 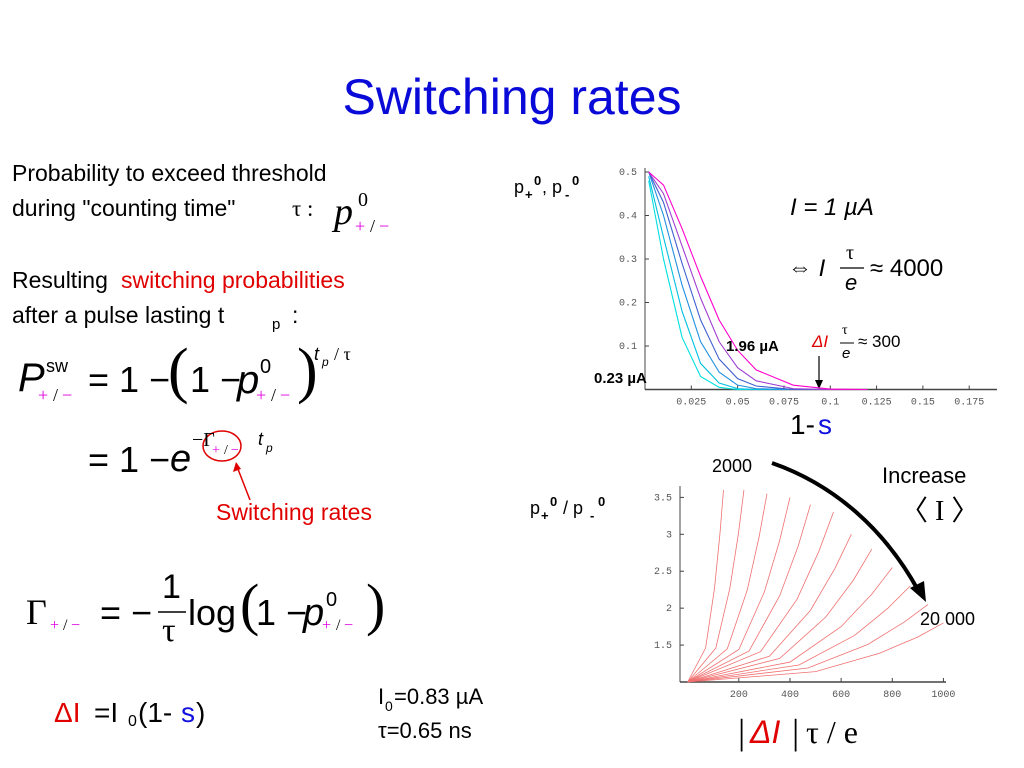 What do you see at coordinates (784, 403) in the screenshot?
I see `x-tick-label: 0.075` at bounding box center [784, 403].